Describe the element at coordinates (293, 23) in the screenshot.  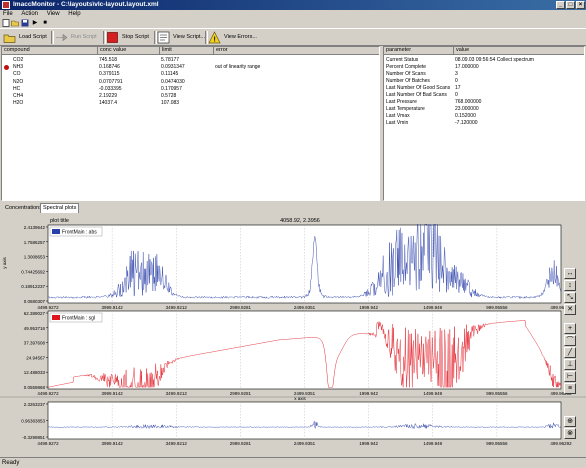
I see `quick-toolbar: ▶ ■` at that location.